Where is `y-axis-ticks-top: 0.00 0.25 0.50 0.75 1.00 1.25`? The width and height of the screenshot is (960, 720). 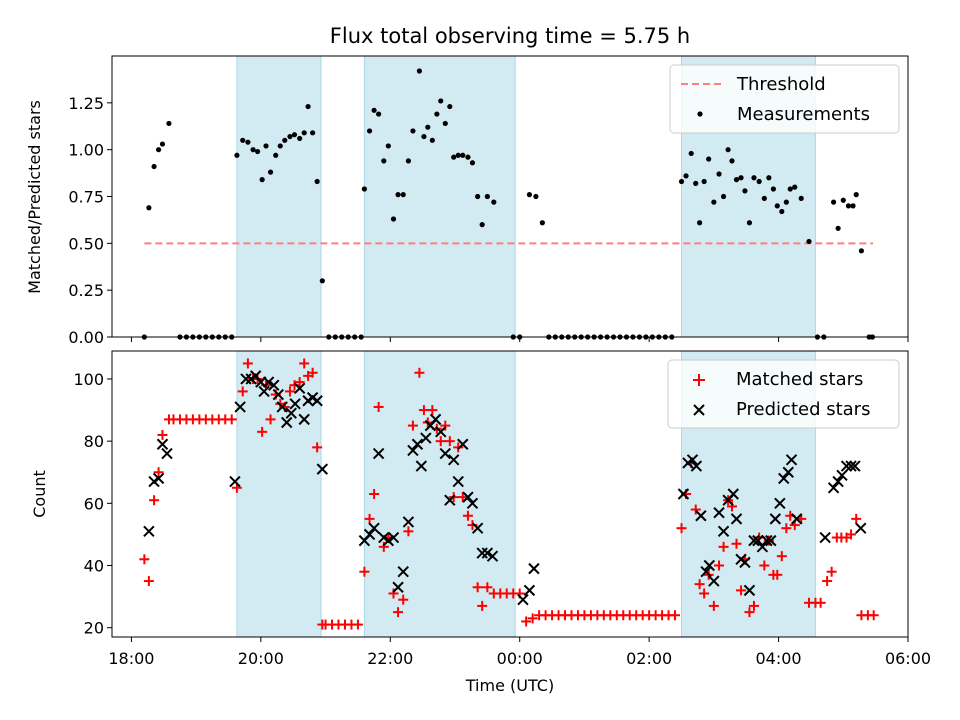
y-axis-ticks-top: 0.00 0.25 0.50 0.75 1.00 1.25 is located at coordinates (90, 220).